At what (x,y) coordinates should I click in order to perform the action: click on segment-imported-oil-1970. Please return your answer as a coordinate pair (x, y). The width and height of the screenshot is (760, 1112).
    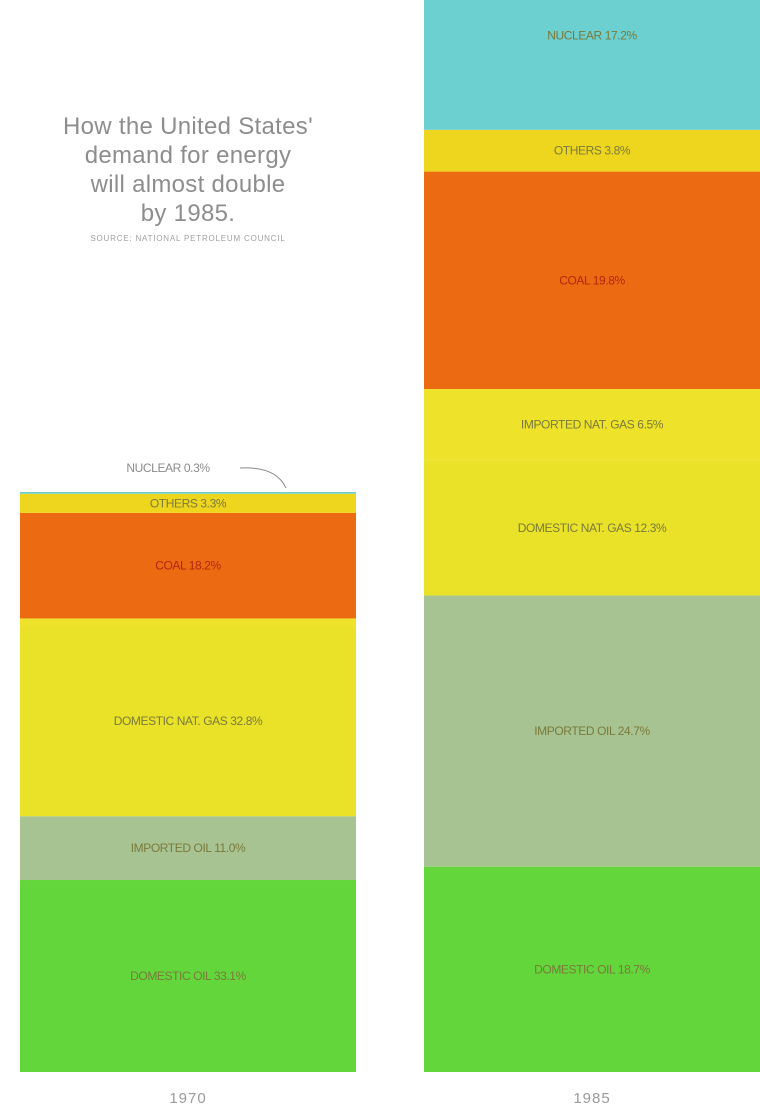
    Looking at the image, I should click on (188, 848).